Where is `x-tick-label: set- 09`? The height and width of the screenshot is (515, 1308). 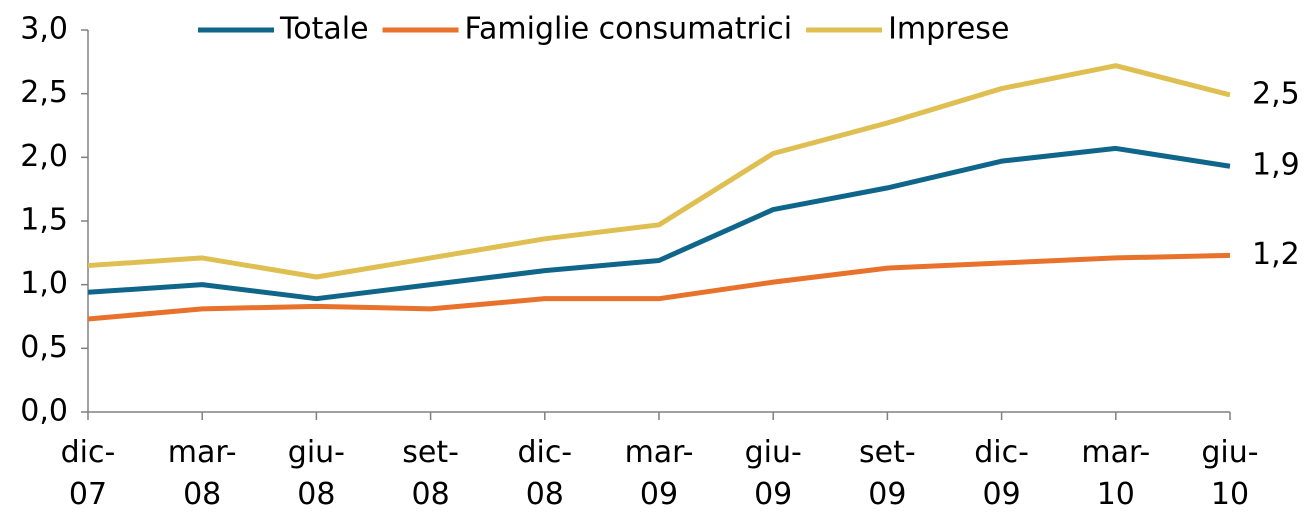 x-tick-label: set- 09 is located at coordinates (887, 473).